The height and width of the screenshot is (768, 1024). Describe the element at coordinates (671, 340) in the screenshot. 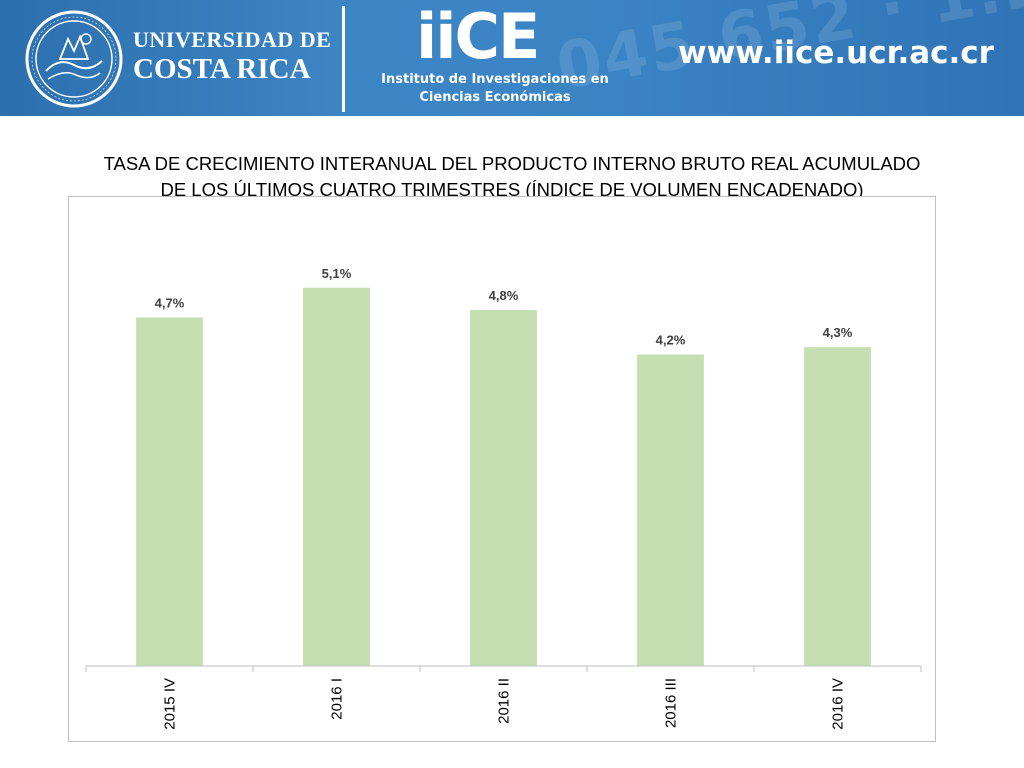

I see `data-label-2016-iii: 4,2%` at that location.